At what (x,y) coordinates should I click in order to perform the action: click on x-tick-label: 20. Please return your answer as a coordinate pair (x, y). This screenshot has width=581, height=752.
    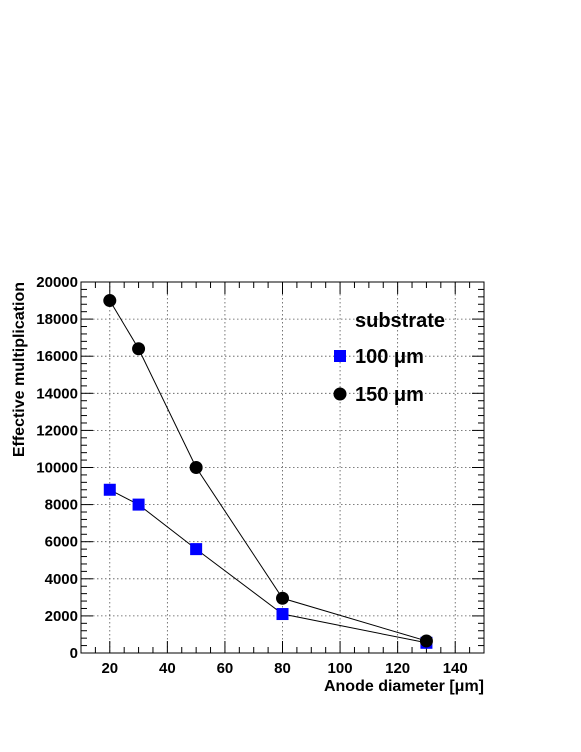
    Looking at the image, I should click on (109, 668).